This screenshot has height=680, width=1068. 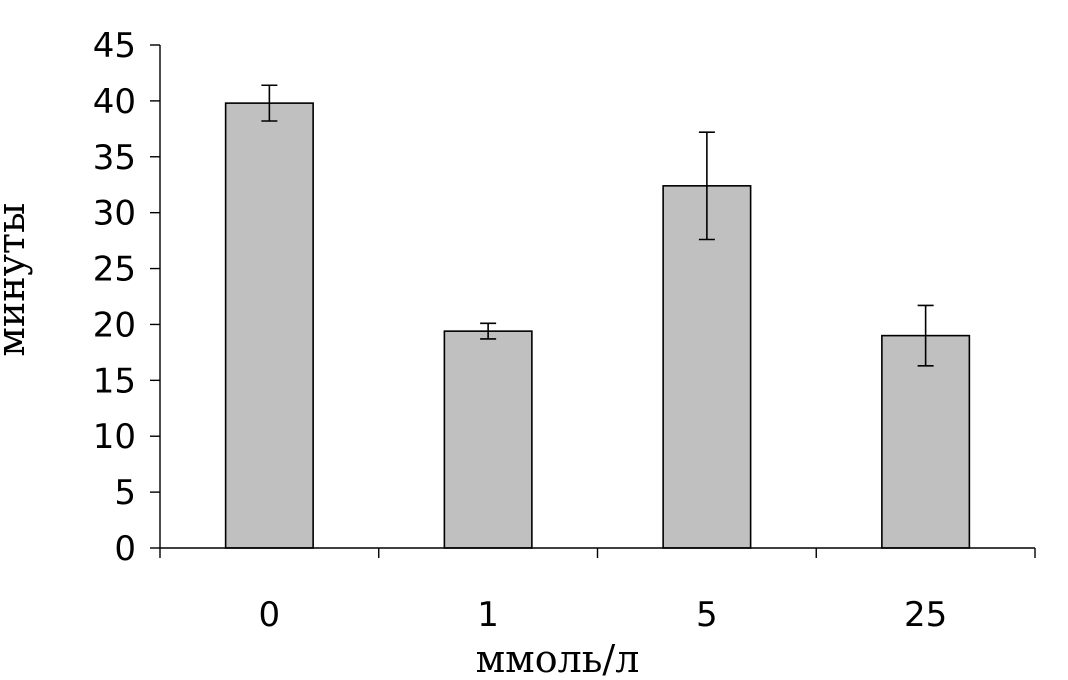 I want to click on y-tick-label: 40, so click(x=114, y=102).